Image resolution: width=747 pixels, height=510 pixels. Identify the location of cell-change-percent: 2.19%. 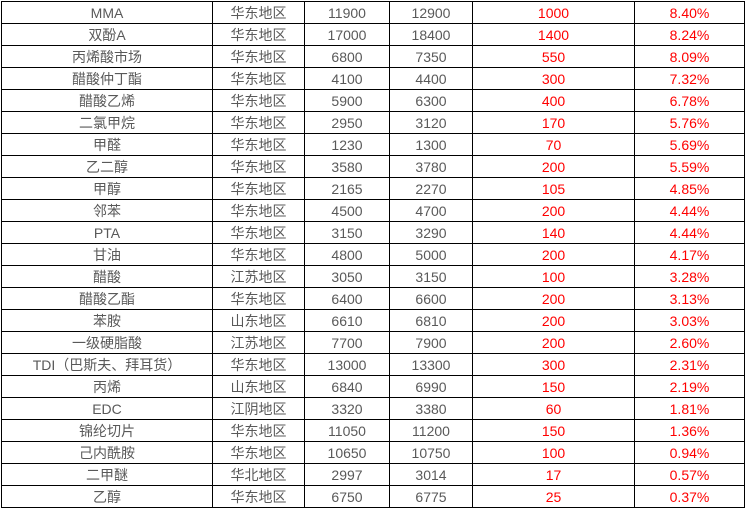
(689, 386).